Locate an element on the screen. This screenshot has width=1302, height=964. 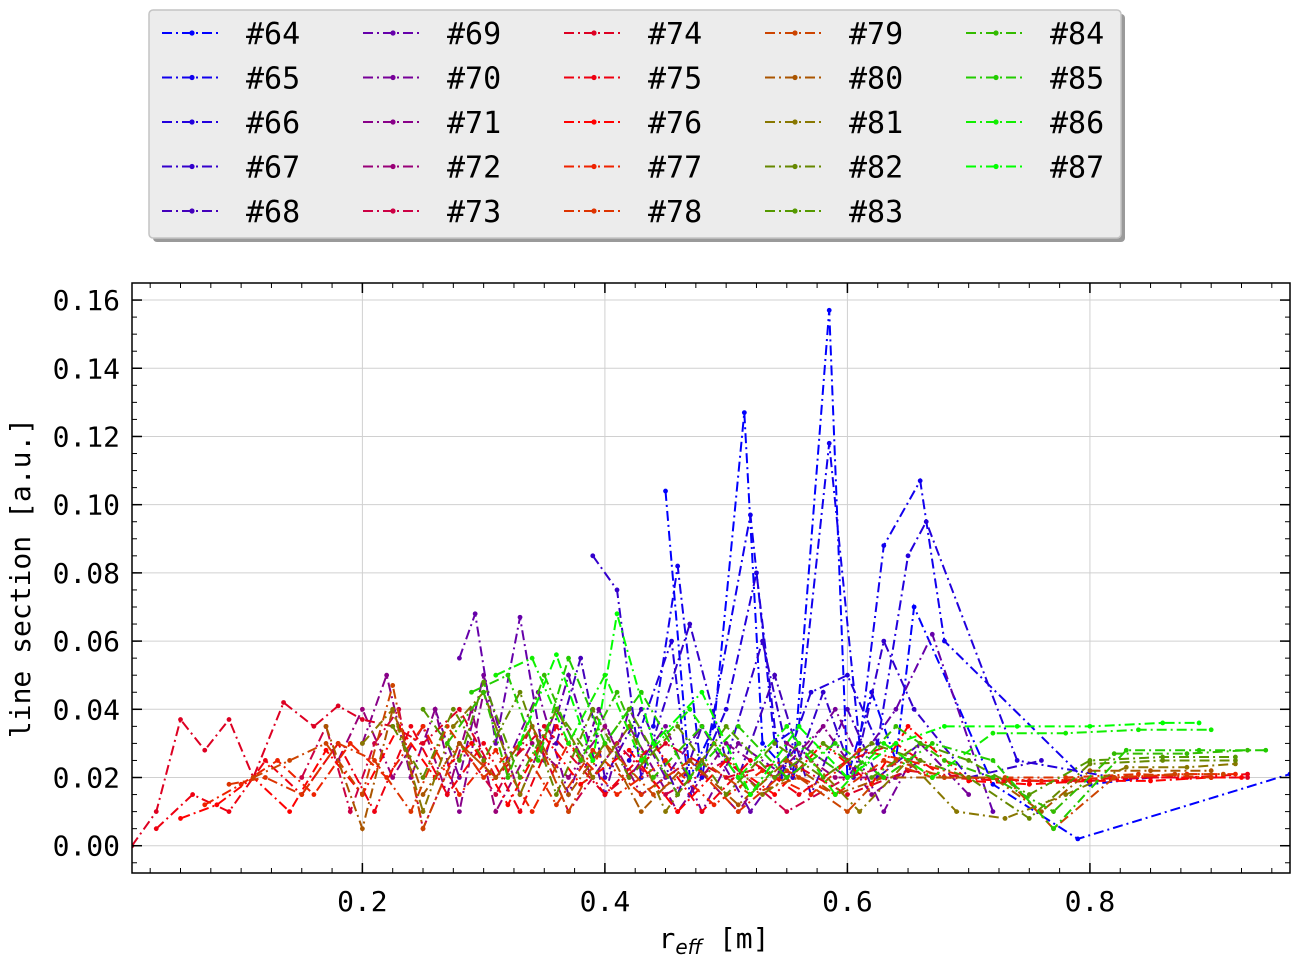
legend-label: #76 is located at coordinates (675, 123).